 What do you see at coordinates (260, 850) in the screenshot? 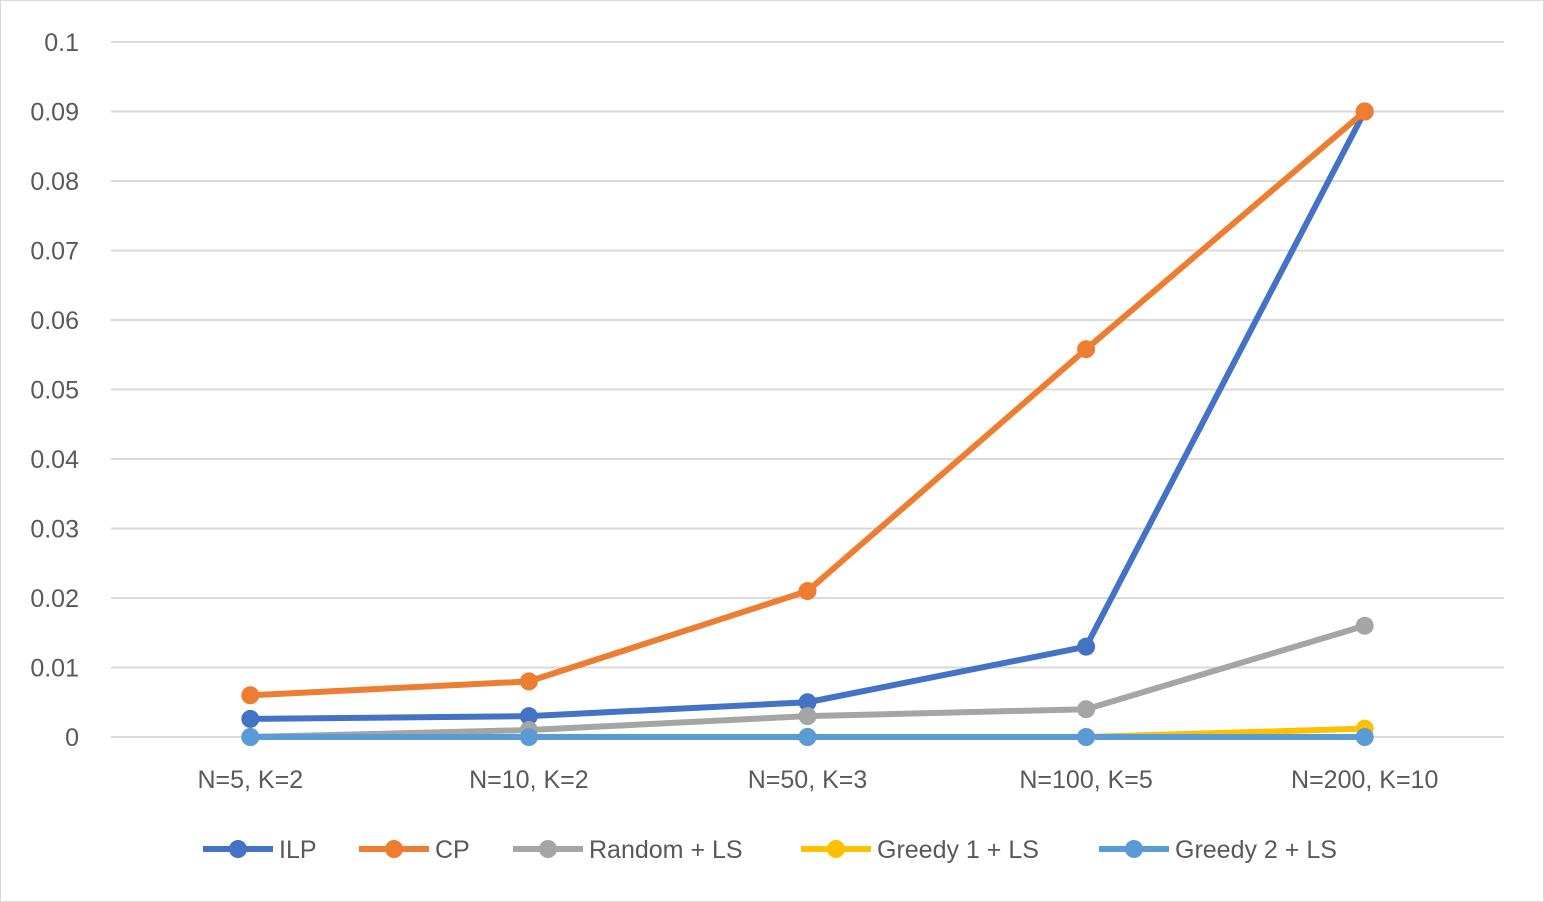
I see `legend-item: ILP` at bounding box center [260, 850].